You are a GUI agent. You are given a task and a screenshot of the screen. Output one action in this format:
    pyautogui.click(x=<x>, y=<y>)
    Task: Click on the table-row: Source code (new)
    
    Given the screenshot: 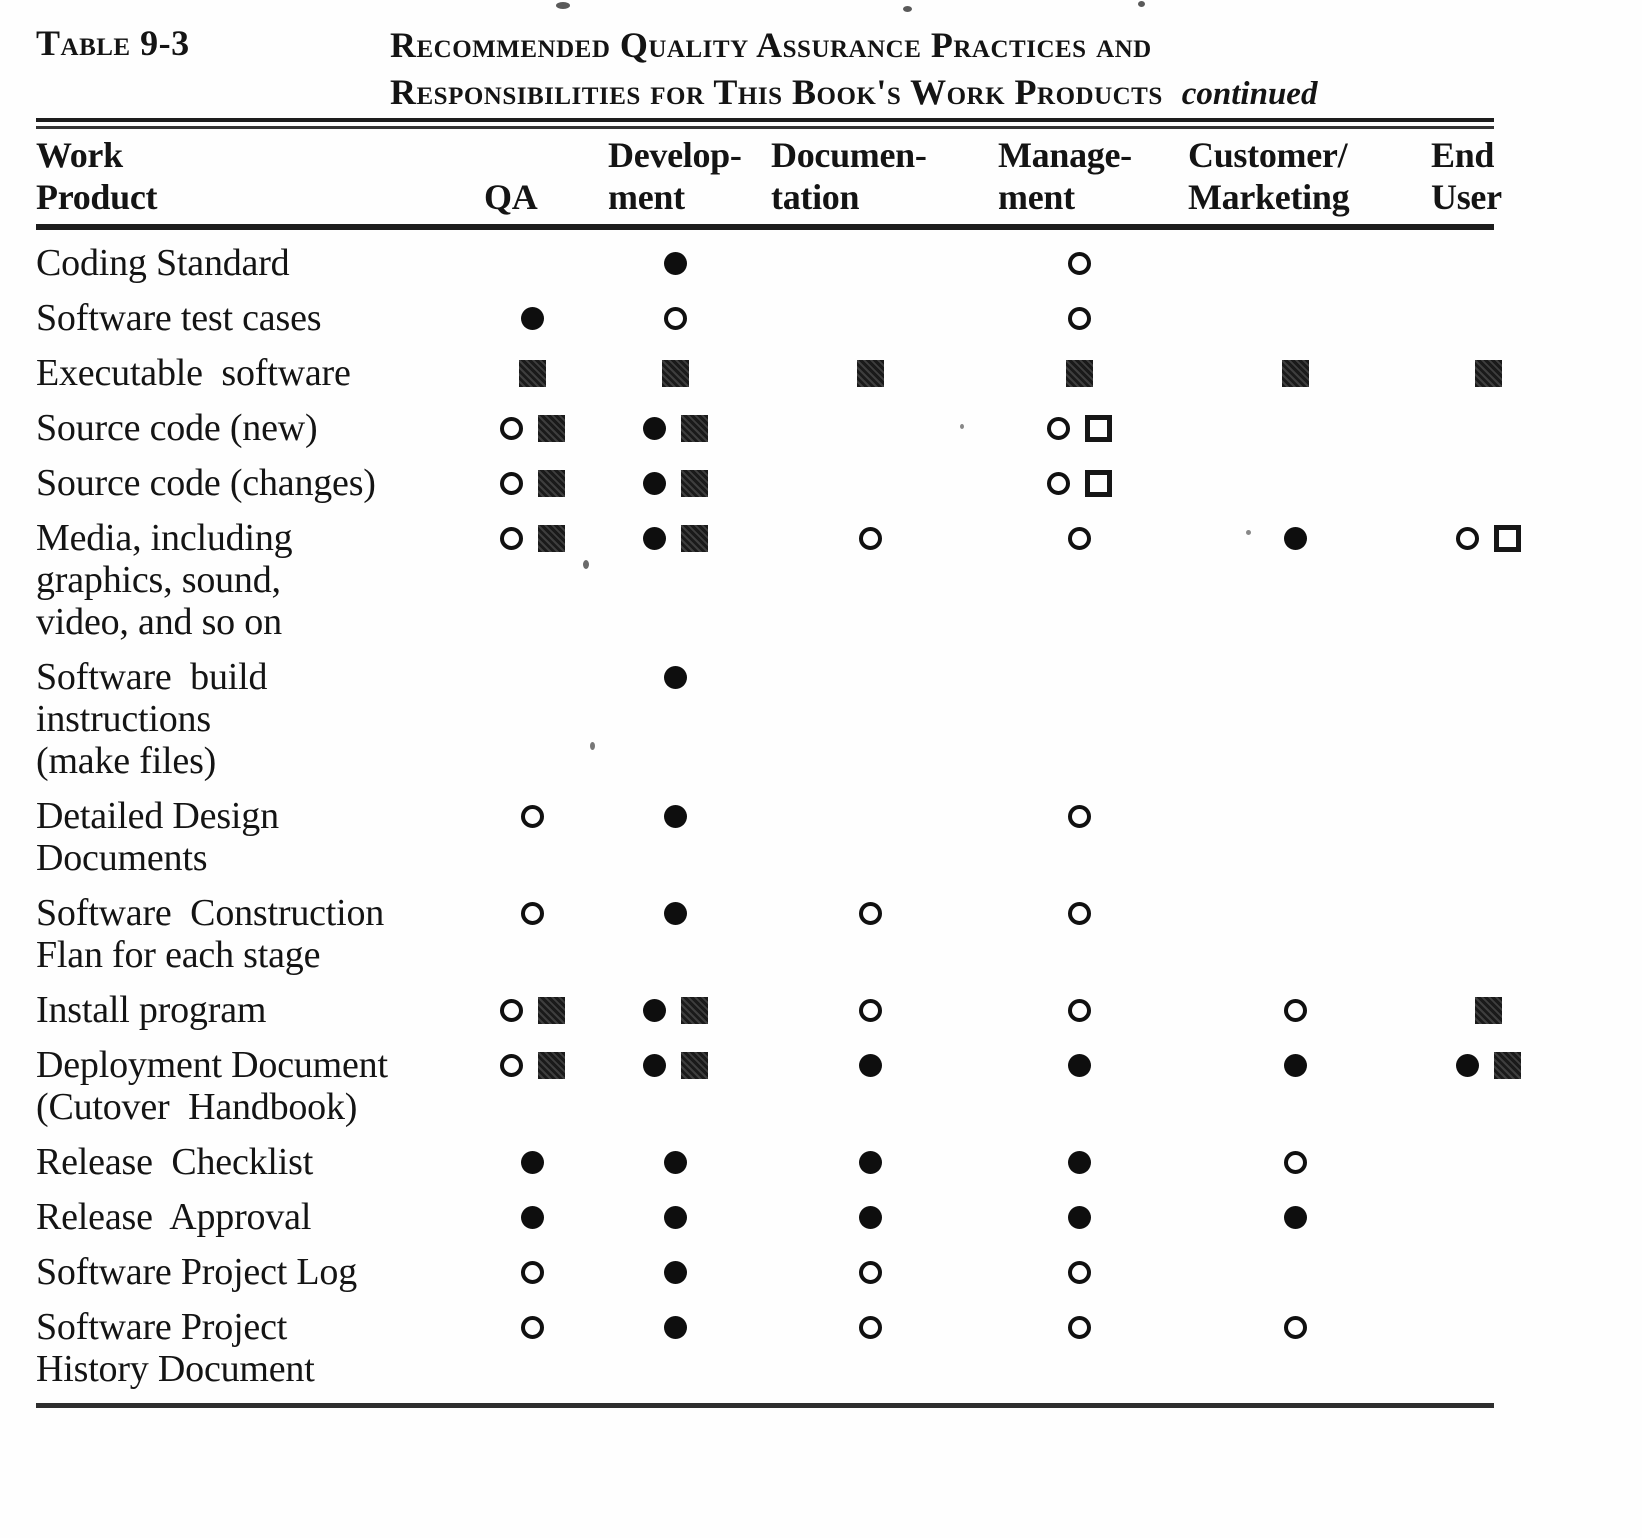 What is the action you would take?
    pyautogui.click(x=798, y=428)
    